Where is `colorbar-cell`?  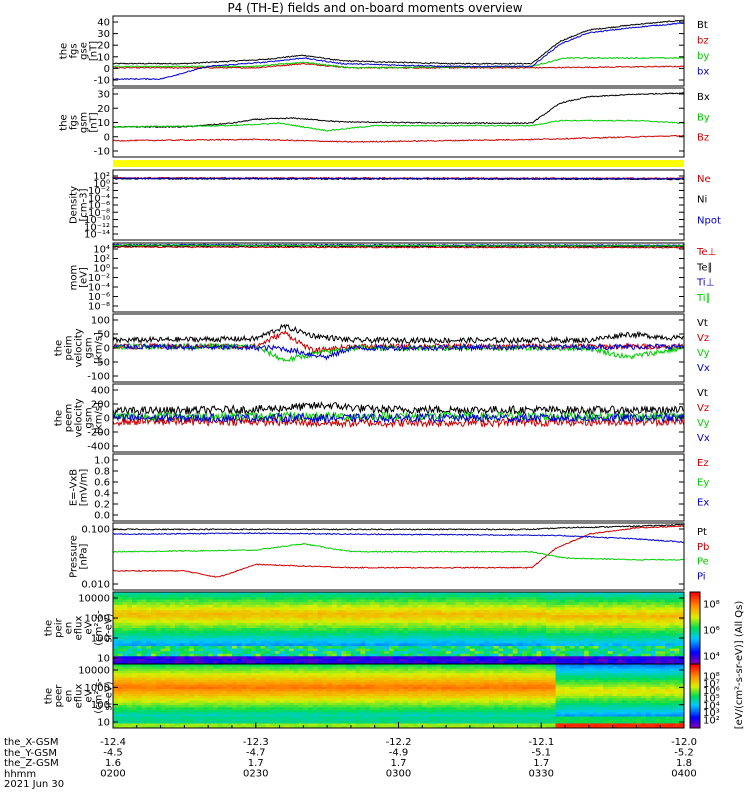 colorbar-cell is located at coordinates (695, 607).